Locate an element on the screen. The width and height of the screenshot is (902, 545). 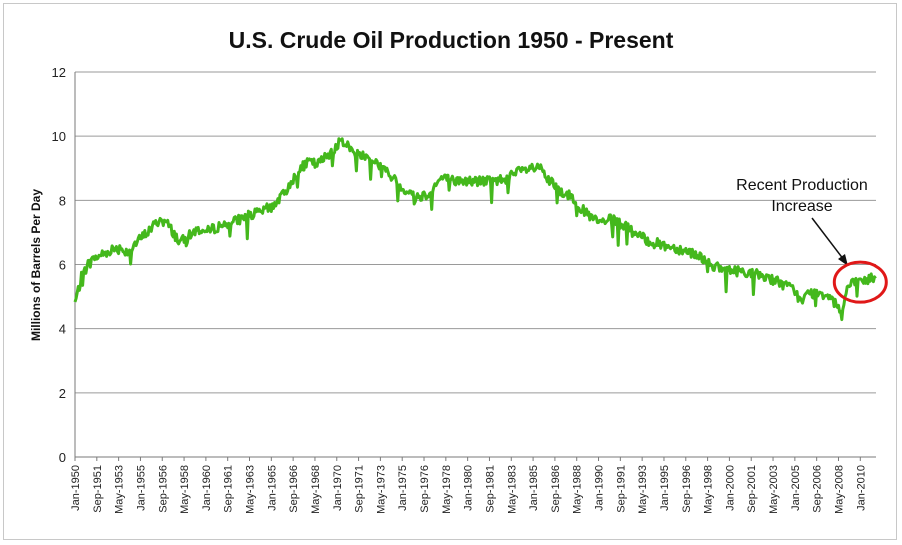
chart-title: U.S. Crude Oil Production 1950 - Present is located at coordinates (451, 40).